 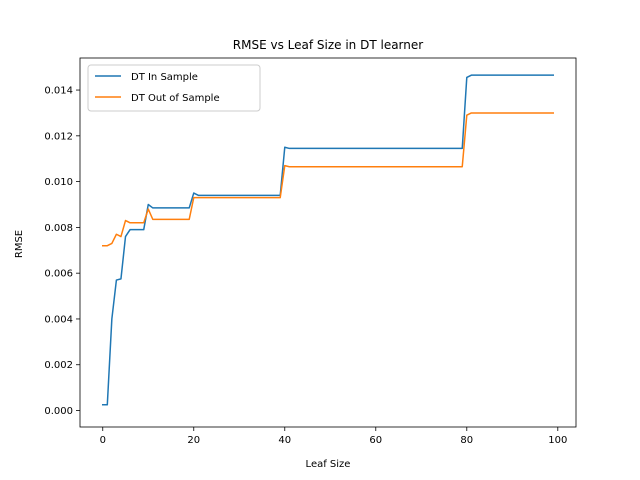 I want to click on y-tick-label: 0.006, so click(x=58, y=274).